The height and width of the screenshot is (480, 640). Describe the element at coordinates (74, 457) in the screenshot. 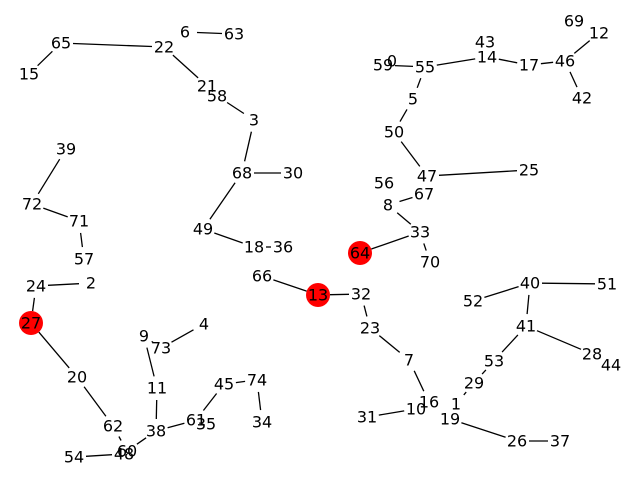

I see `node-label-54: 54` at that location.